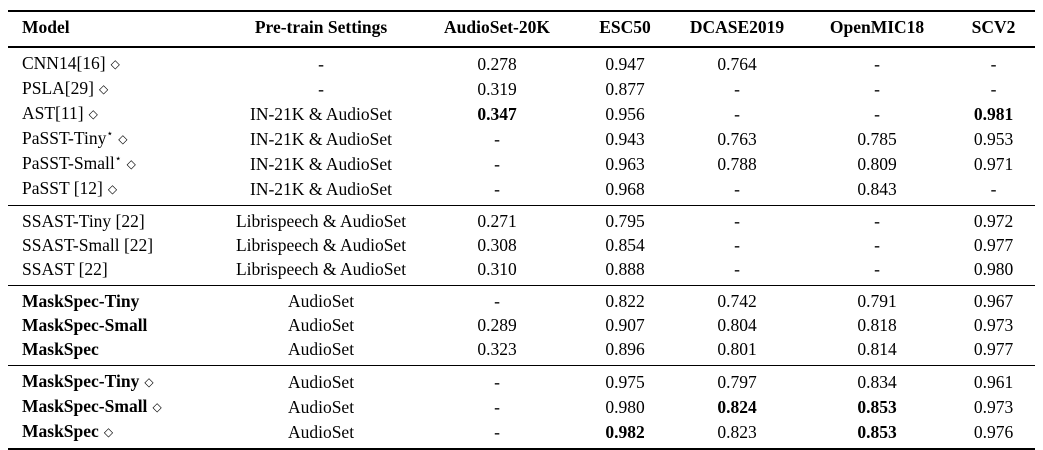 Image resolution: width=1043 pixels, height=450 pixels. I want to click on table-row: PSLA[29] ◇ - 0.319 0.877 - - -, so click(521, 88).